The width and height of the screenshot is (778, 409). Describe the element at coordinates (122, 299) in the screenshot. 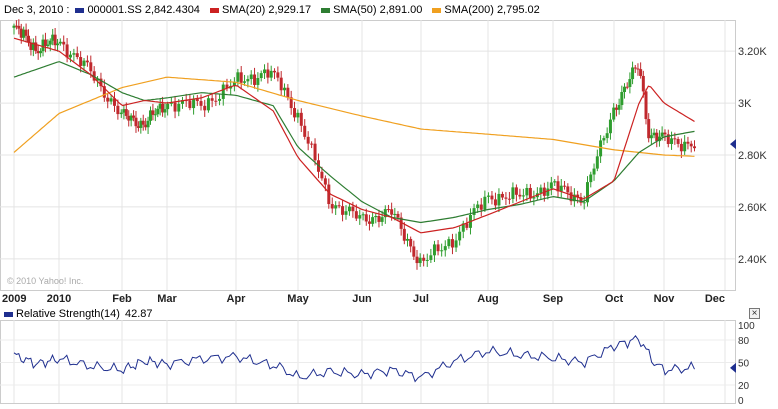

I see `x-tick-label: Feb` at that location.